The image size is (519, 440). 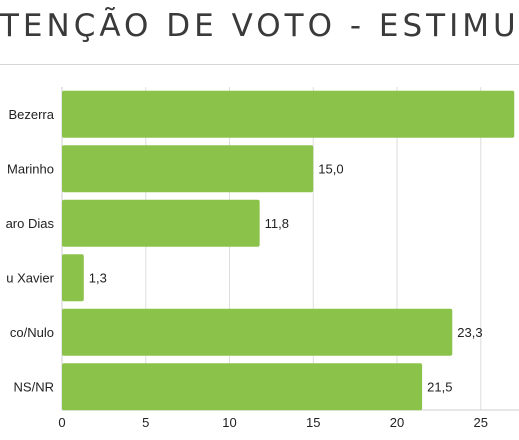 I want to click on category-label: Bezerra, so click(x=31, y=114).